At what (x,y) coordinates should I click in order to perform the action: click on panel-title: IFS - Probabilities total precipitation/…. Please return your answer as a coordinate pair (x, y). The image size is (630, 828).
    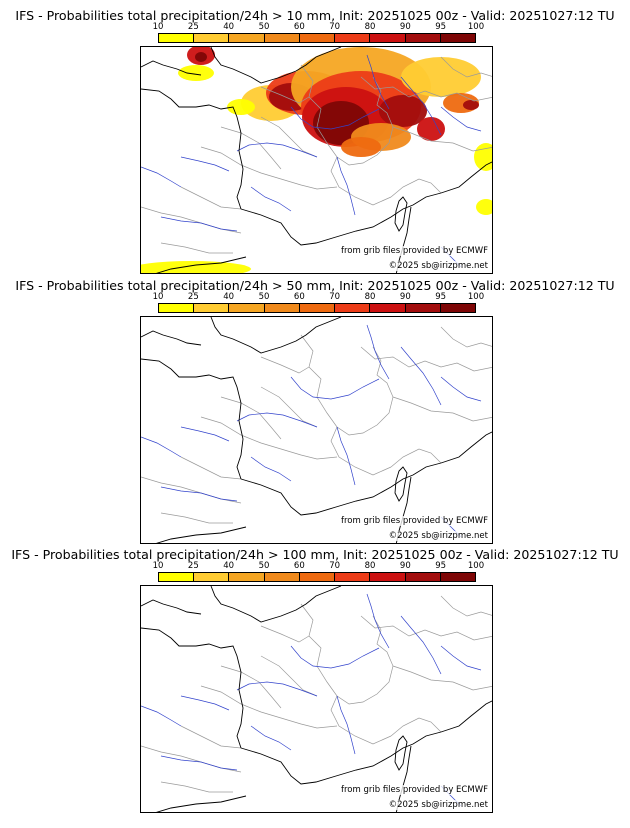
    Looking at the image, I should click on (315, 285).